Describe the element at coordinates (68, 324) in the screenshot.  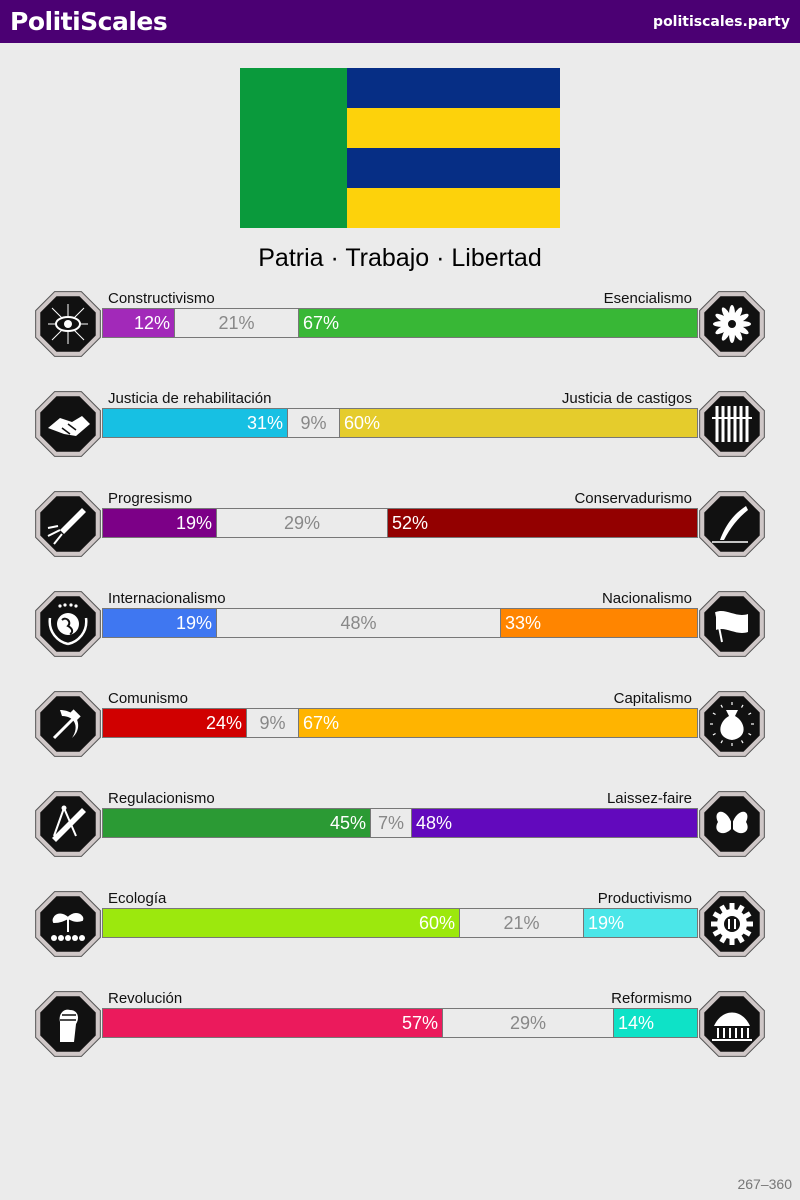
I see `eye-mesh-icon` at that location.